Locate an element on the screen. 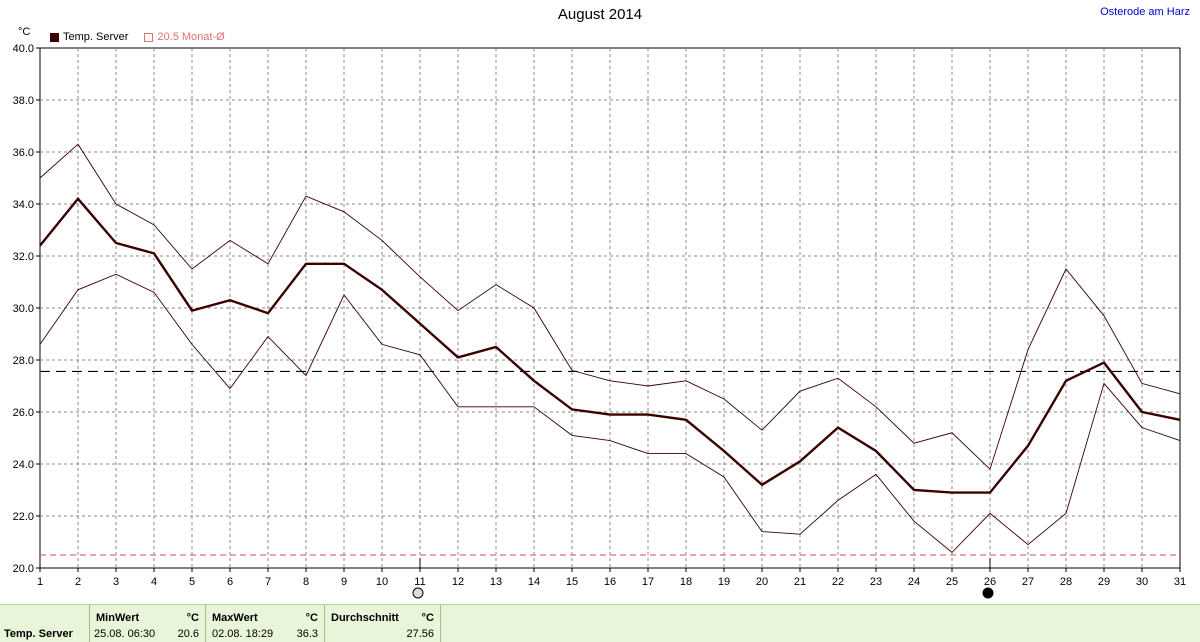  x-tick-label: 28 is located at coordinates (1066, 582).